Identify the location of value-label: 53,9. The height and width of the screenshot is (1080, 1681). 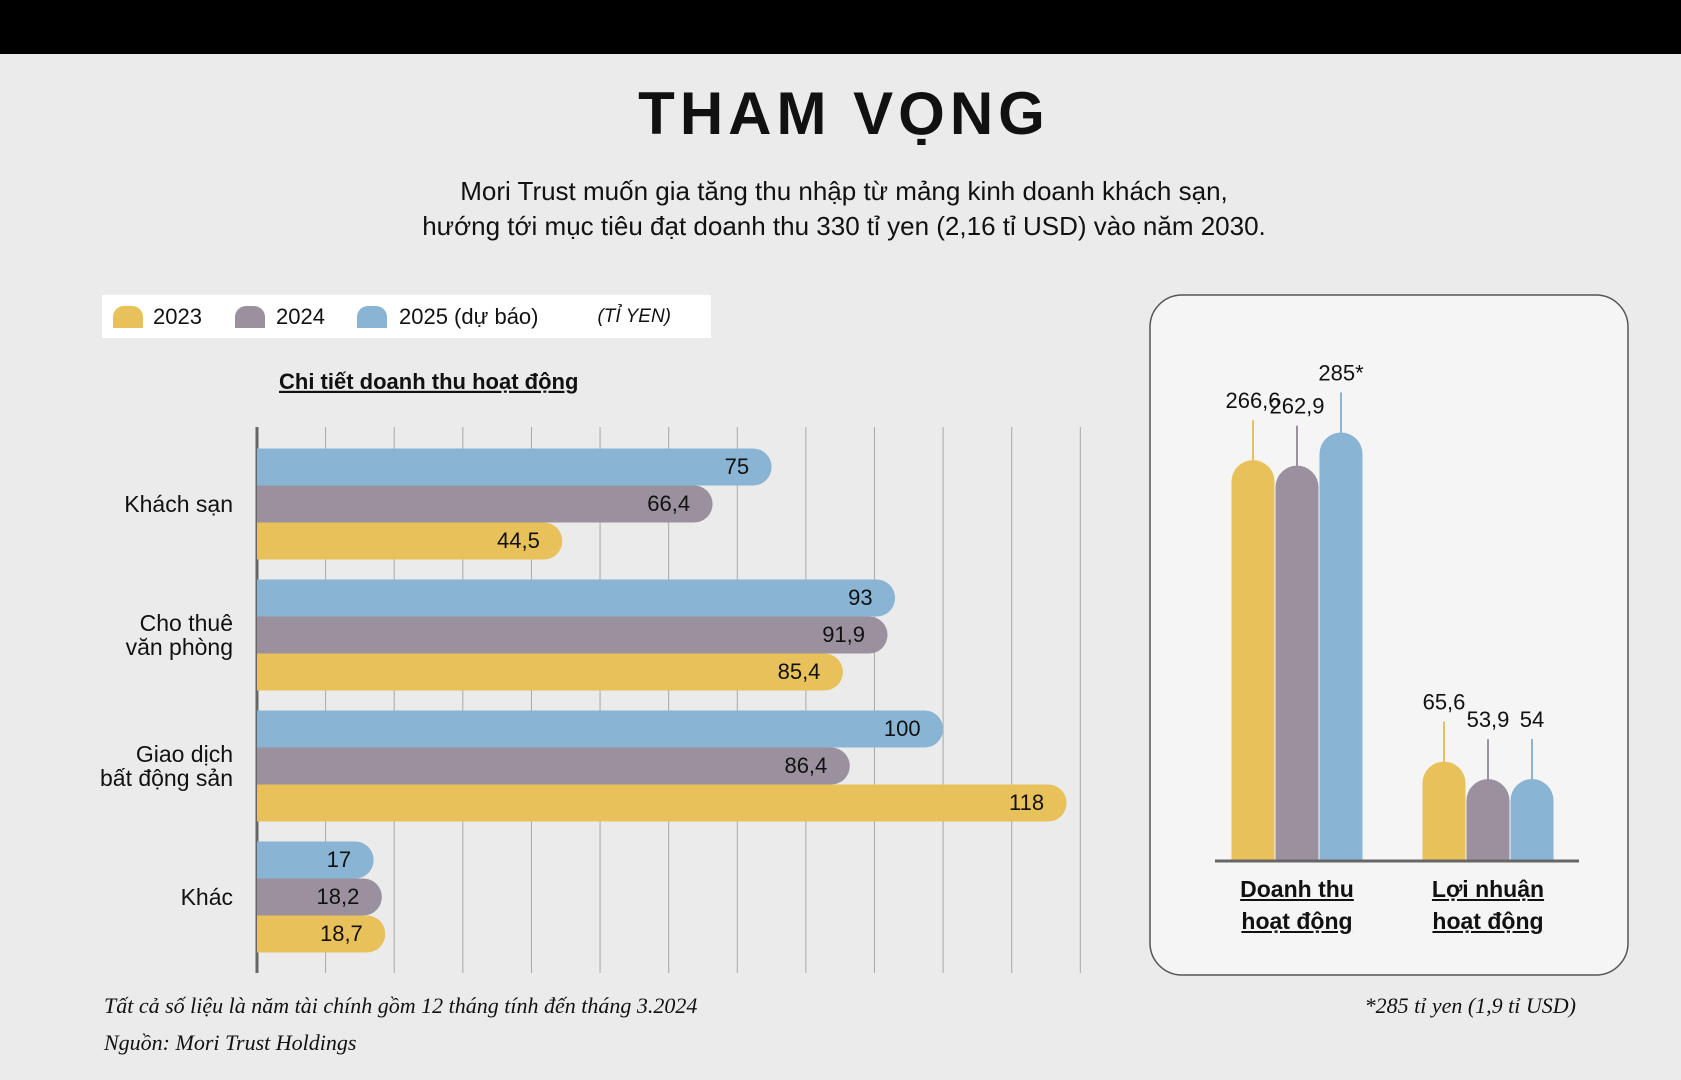
(1488, 719).